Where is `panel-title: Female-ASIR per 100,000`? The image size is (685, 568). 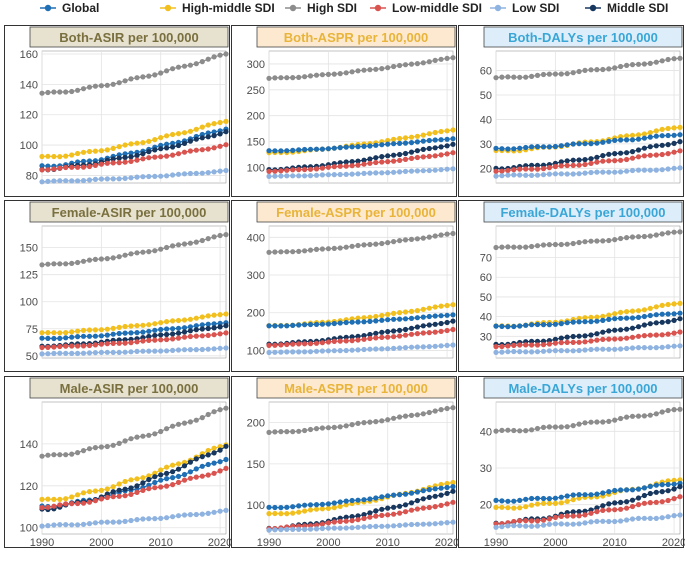
panel-title: Female-ASIR per 100,000 is located at coordinates (129, 212).